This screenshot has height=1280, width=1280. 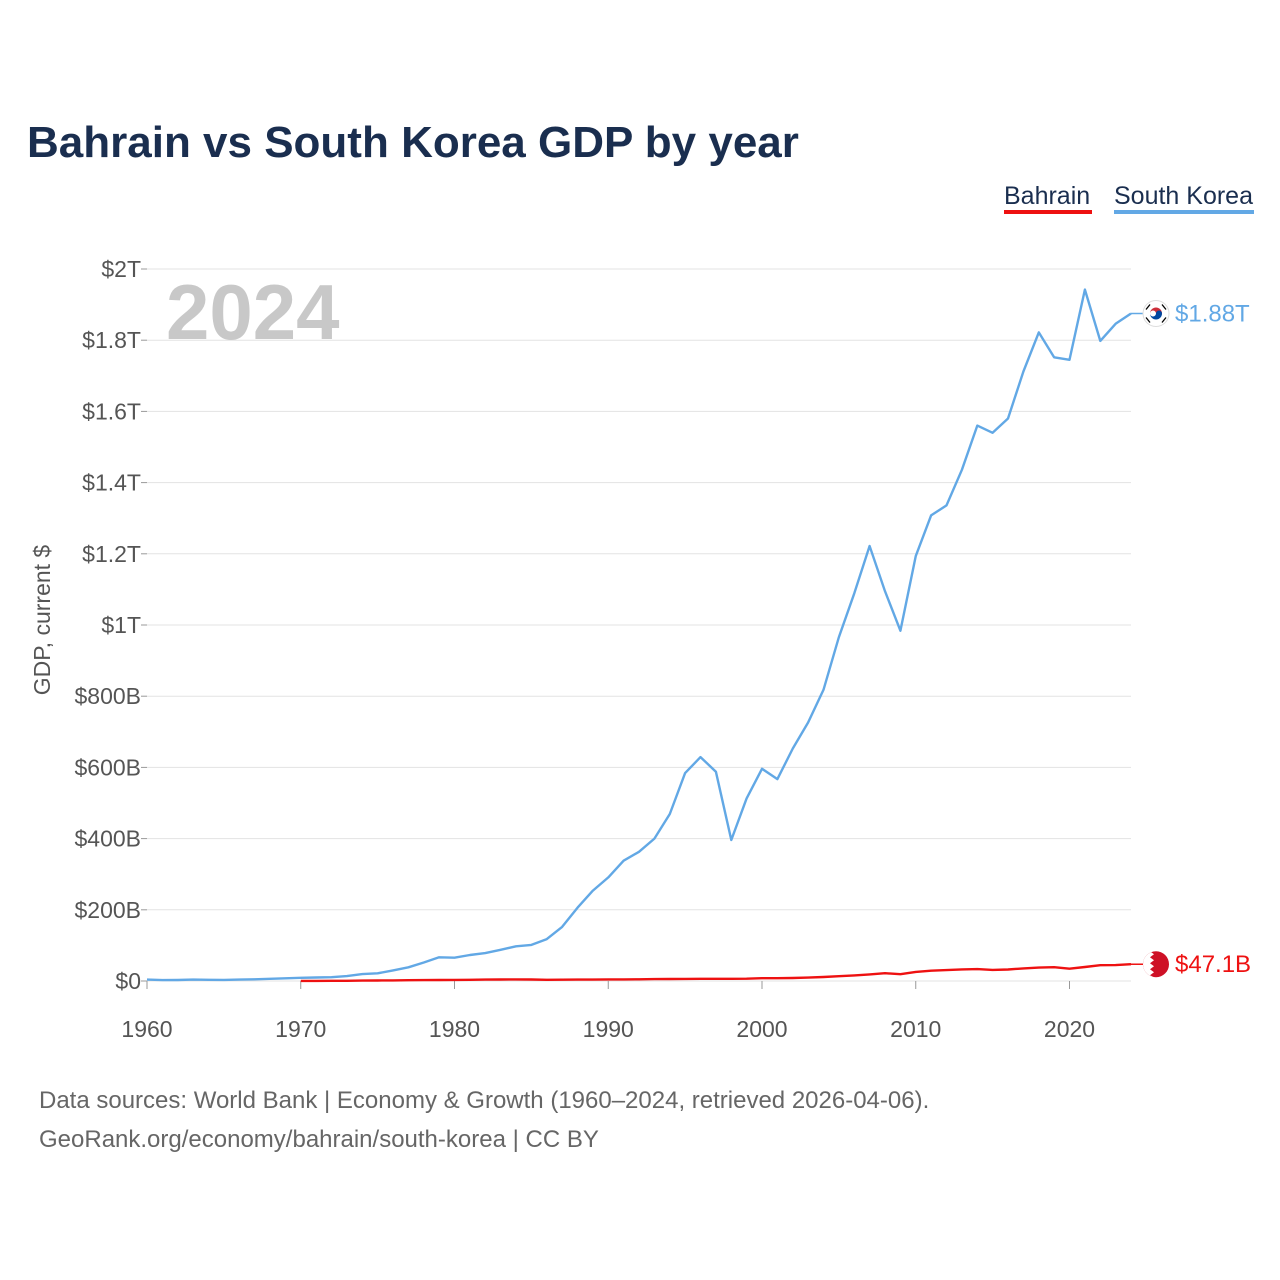 I want to click on chart-title: Bahrain vs South Korea GDP by year, so click(x=413, y=142).